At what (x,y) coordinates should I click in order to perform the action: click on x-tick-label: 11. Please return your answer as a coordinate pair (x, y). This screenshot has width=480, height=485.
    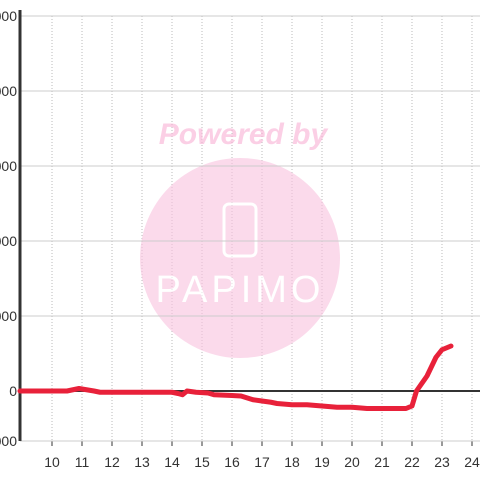
    Looking at the image, I should click on (82, 462).